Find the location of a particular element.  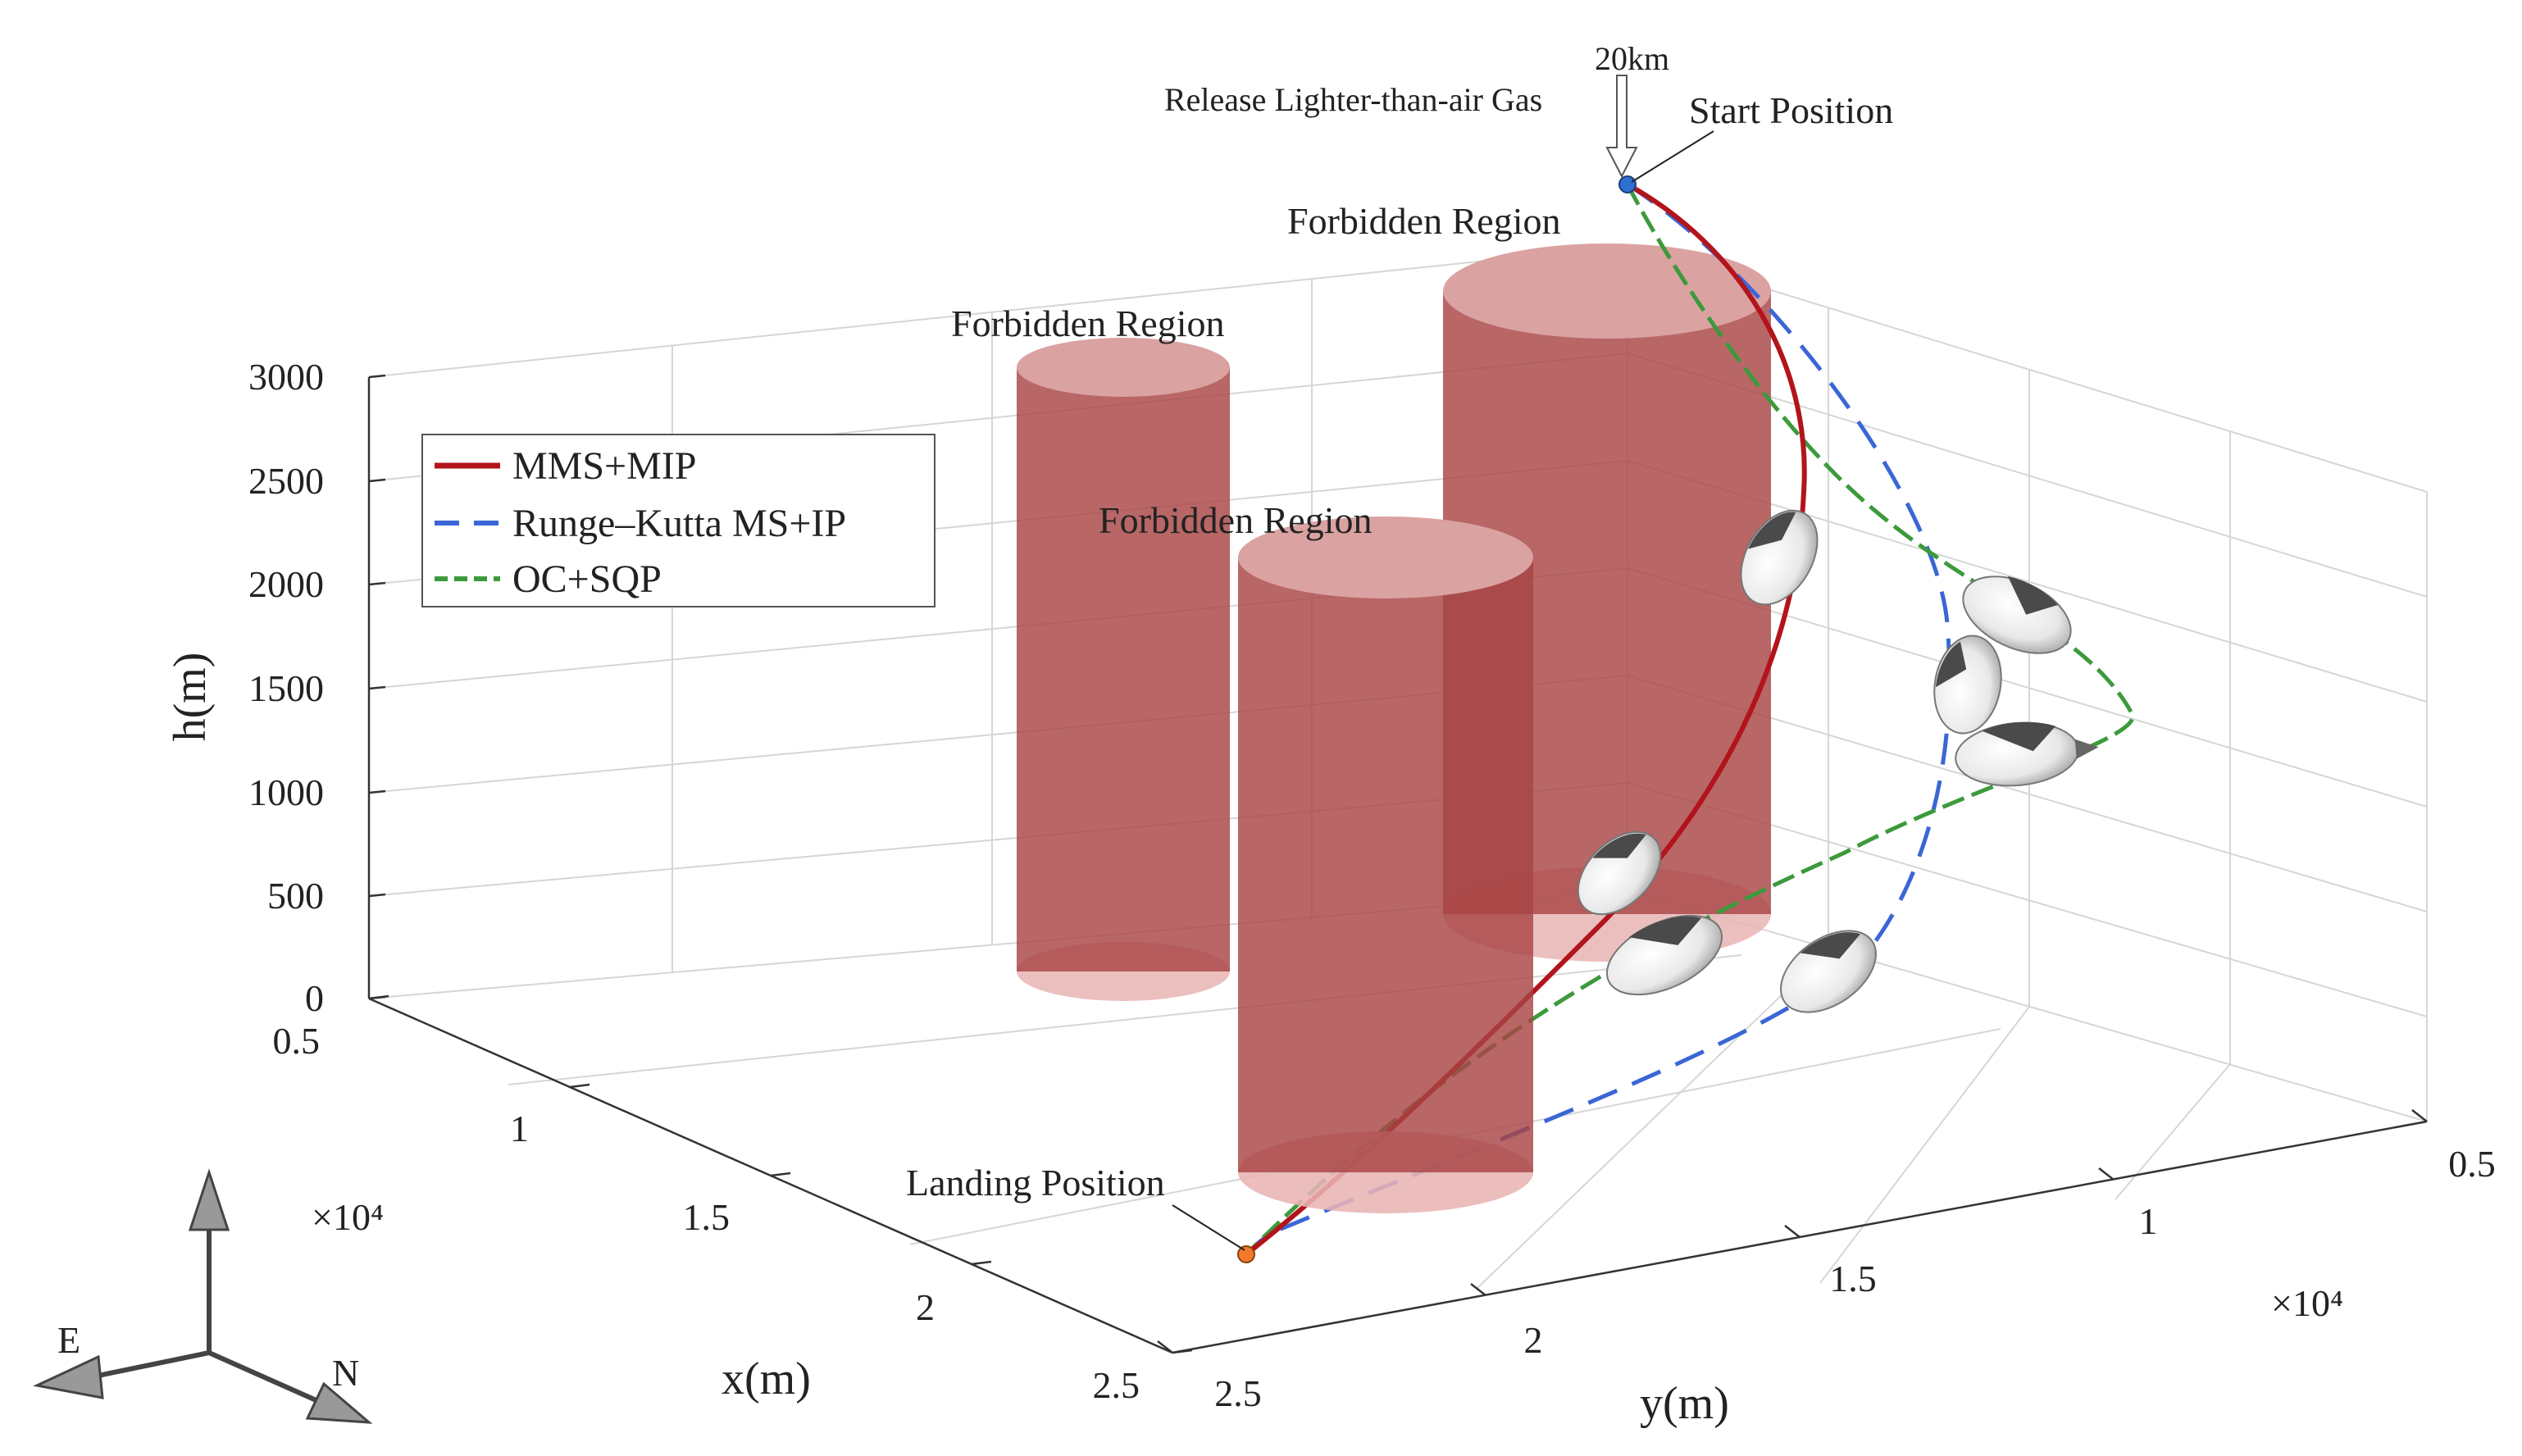

airship-markers is located at coordinates (1838, 761).